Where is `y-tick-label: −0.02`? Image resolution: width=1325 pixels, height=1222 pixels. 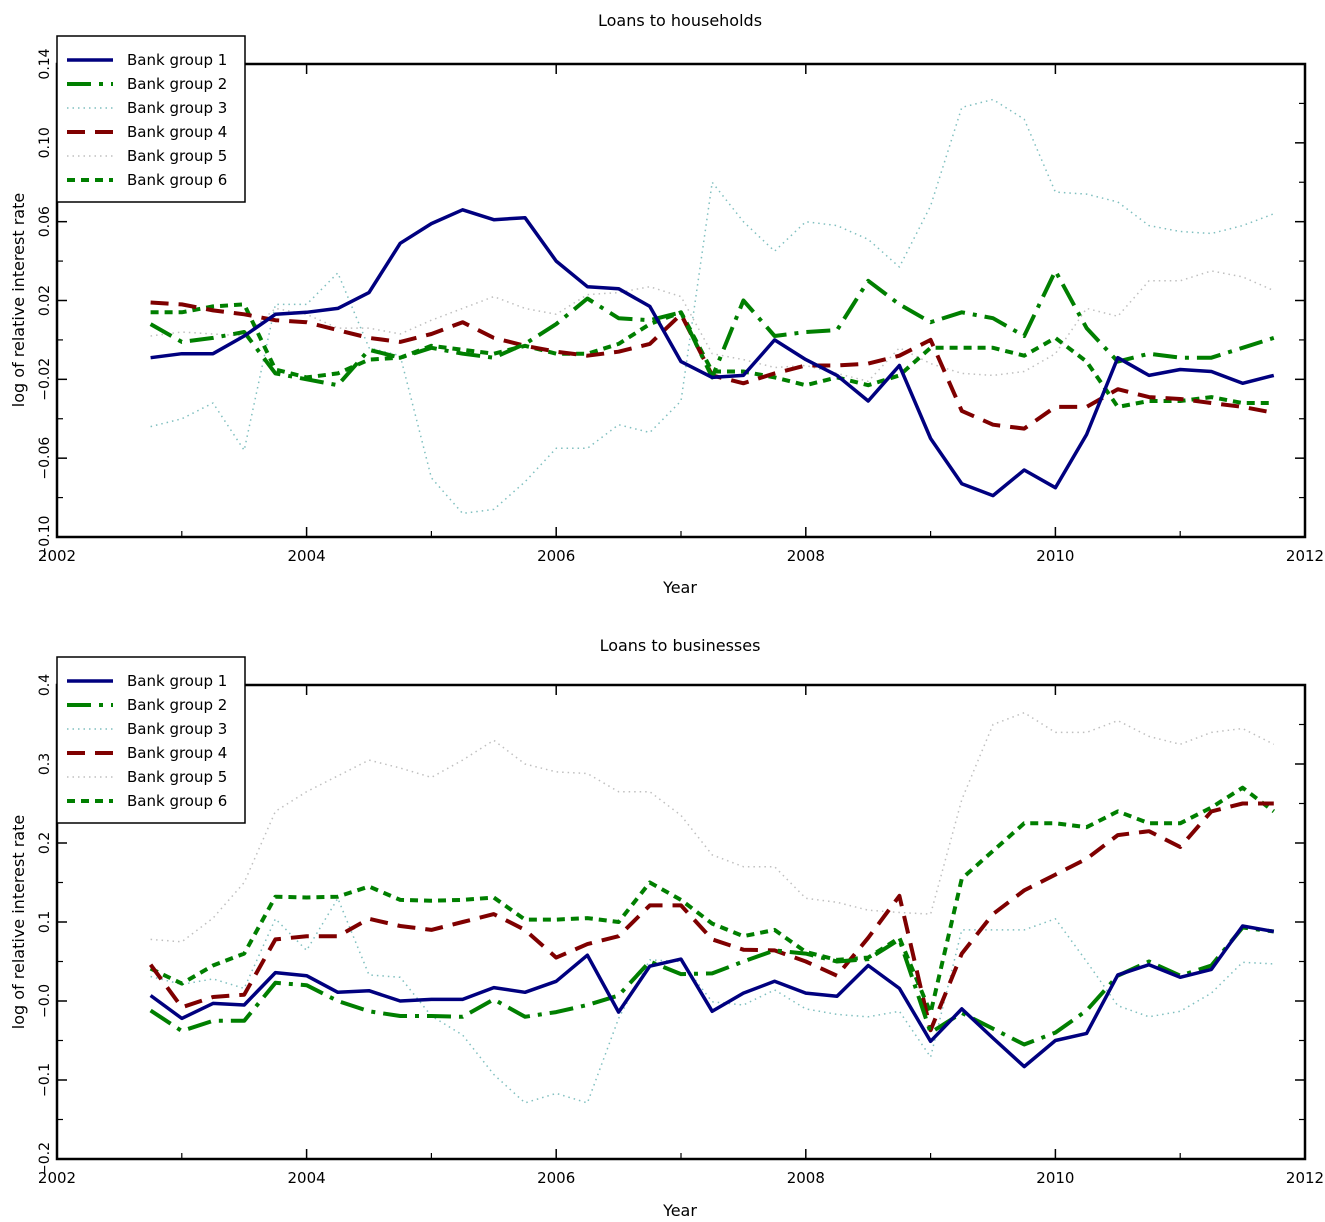 y-tick-label: −0.02 is located at coordinates (45, 379).